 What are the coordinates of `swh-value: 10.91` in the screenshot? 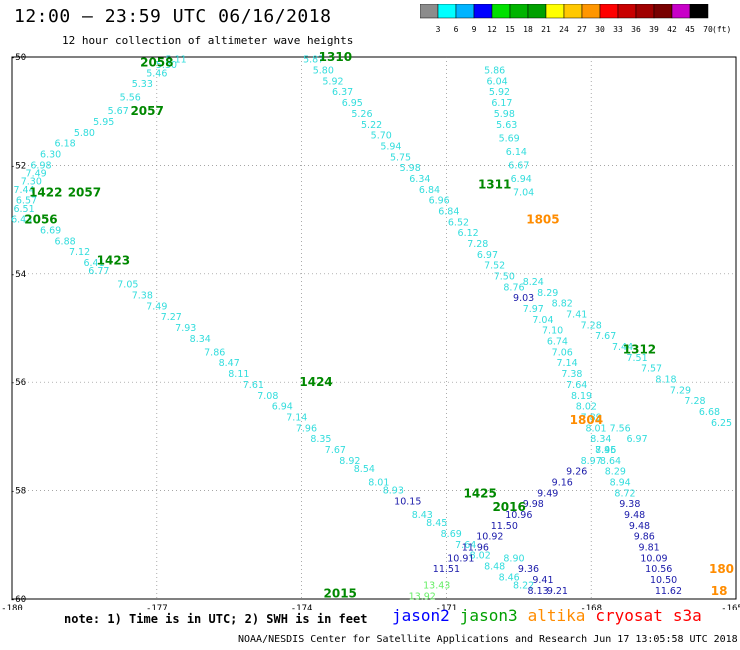 It's located at (460, 558).